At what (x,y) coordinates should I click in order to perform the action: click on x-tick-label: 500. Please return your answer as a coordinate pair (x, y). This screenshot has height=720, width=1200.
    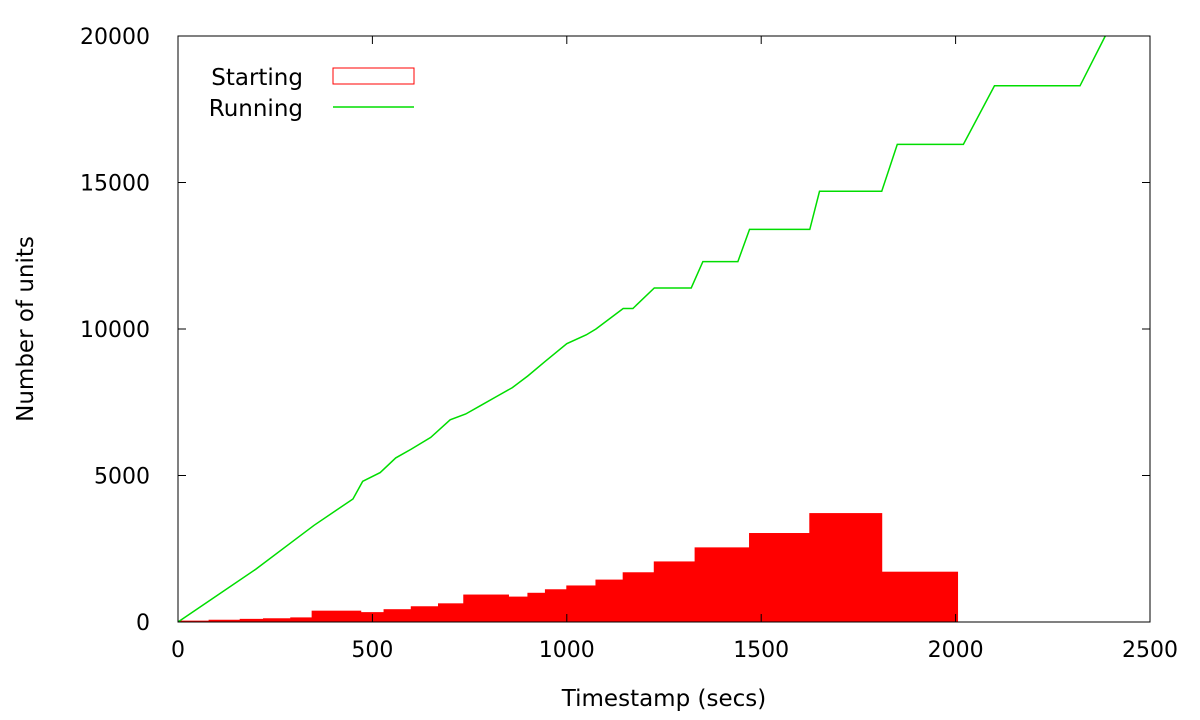
    Looking at the image, I should click on (372, 650).